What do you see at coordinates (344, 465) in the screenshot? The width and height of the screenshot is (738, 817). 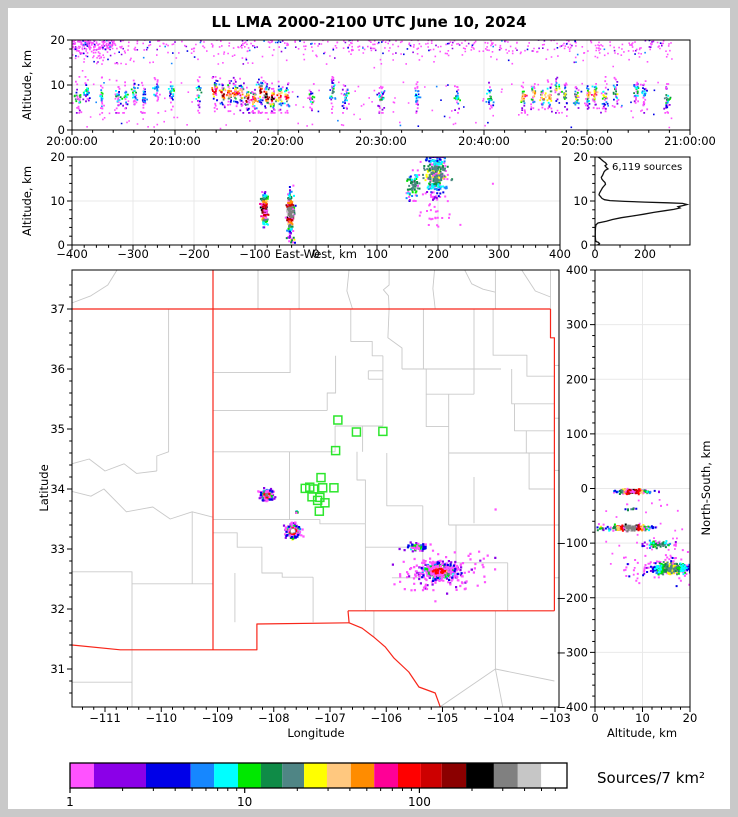 I see `lma-station-markers` at bounding box center [344, 465].